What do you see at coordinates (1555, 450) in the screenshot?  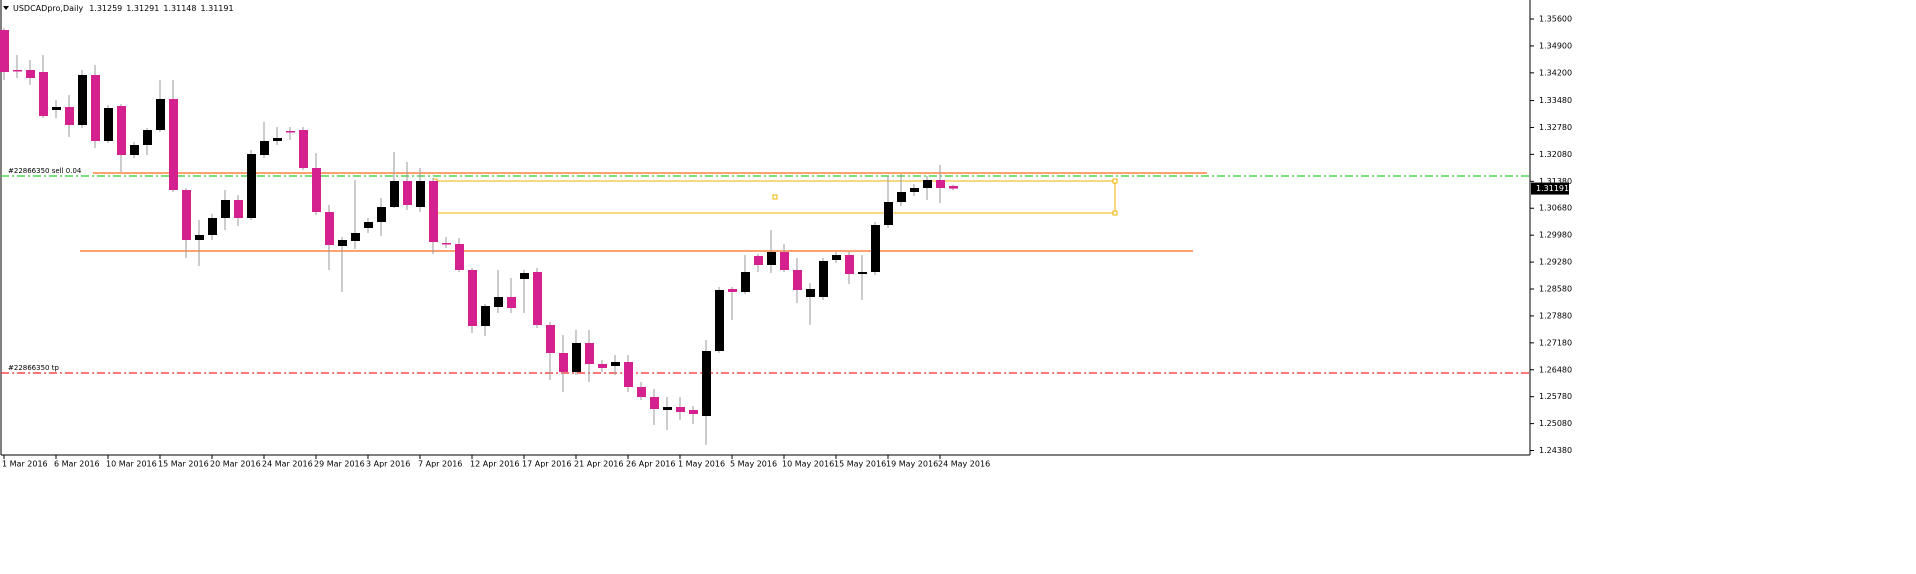 I see `y-tick-label: 1.24380` at bounding box center [1555, 450].